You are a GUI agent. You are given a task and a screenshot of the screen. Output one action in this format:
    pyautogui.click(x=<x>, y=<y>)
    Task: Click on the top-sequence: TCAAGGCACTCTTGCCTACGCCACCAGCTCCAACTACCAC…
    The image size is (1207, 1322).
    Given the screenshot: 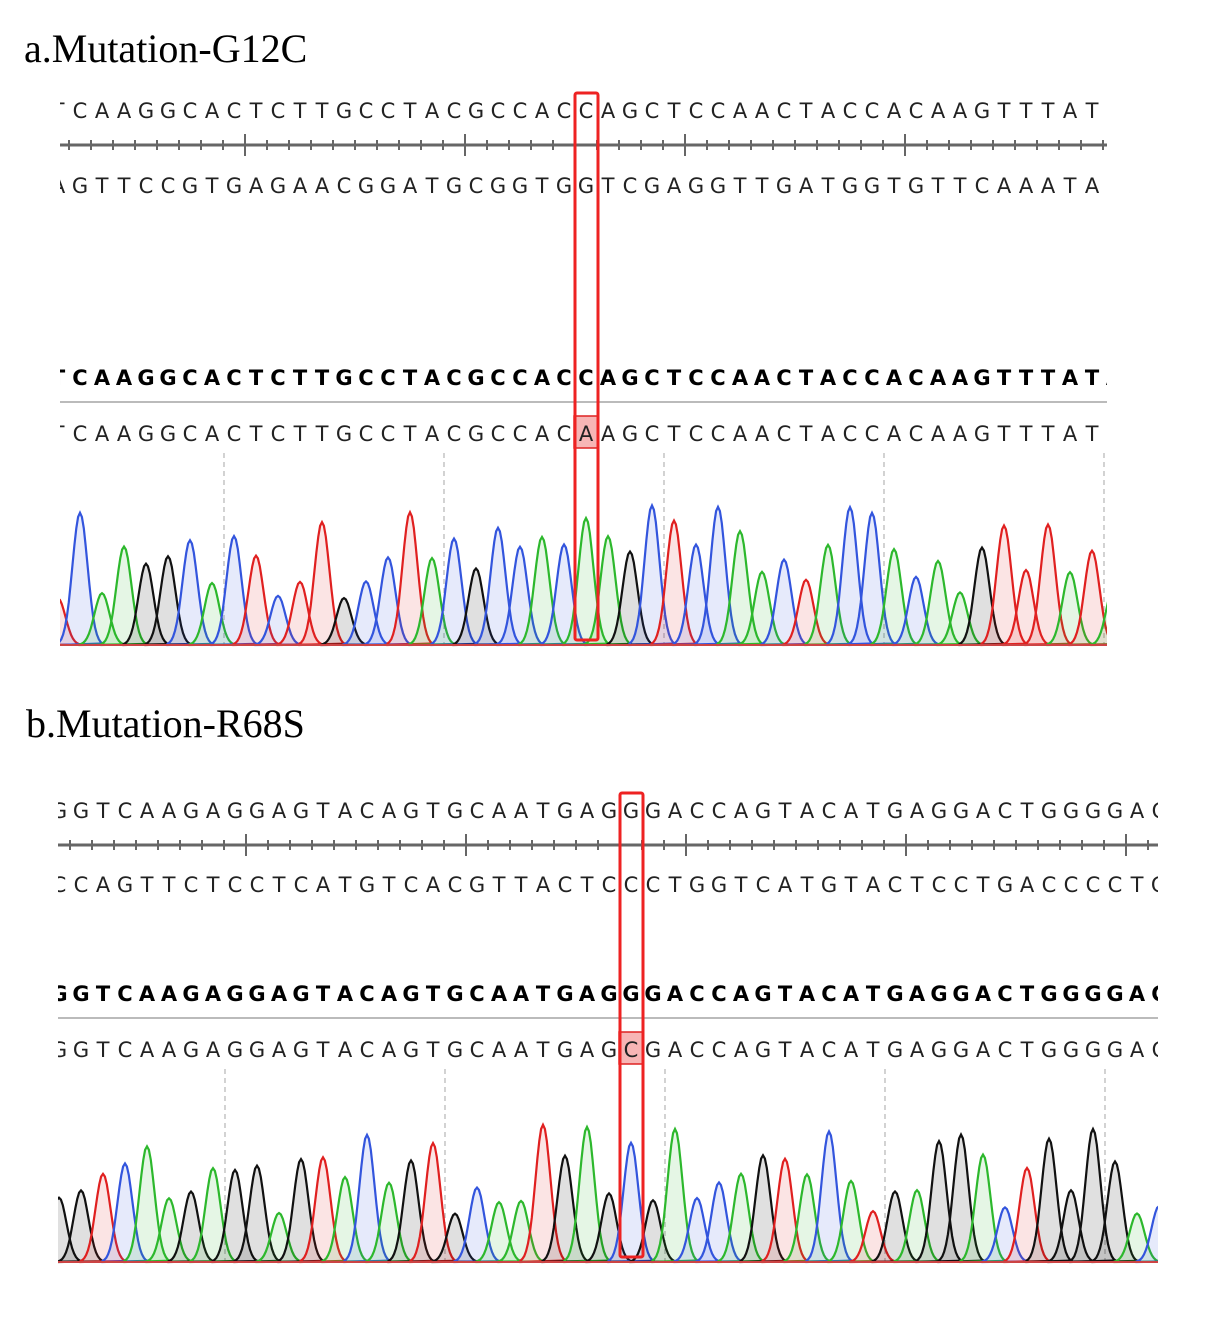 What is the action you would take?
    pyautogui.click(x=586, y=111)
    